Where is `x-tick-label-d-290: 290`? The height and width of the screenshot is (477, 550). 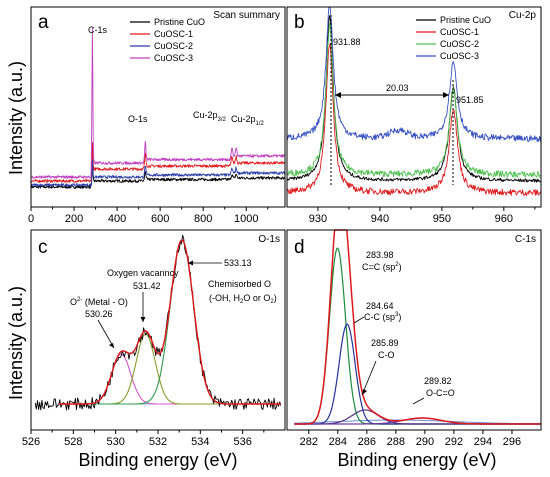 x-tick-label-d-290: 290 is located at coordinates (425, 442).